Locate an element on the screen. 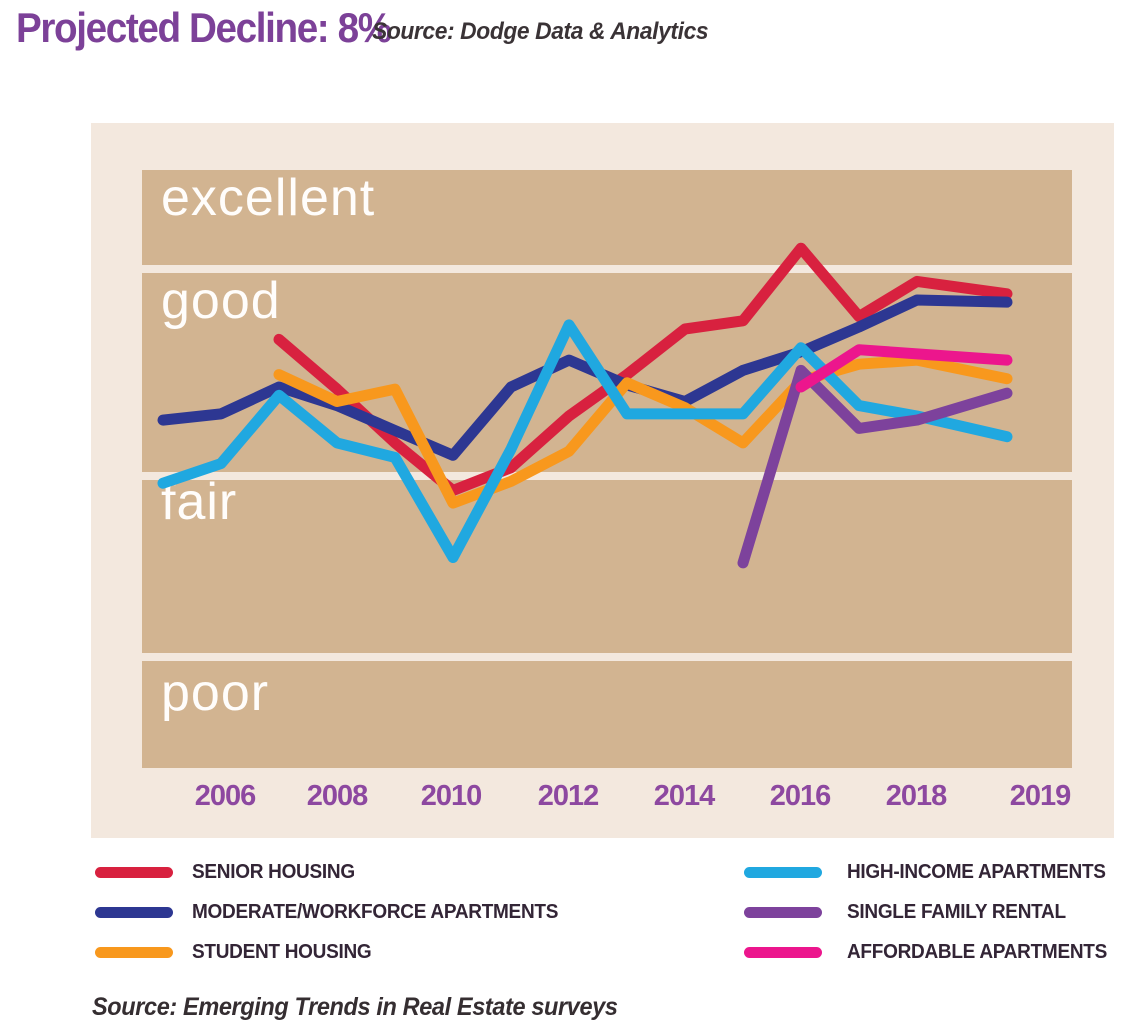 The image size is (1138, 1027). legend-swatch-senior-housing is located at coordinates (134, 872).